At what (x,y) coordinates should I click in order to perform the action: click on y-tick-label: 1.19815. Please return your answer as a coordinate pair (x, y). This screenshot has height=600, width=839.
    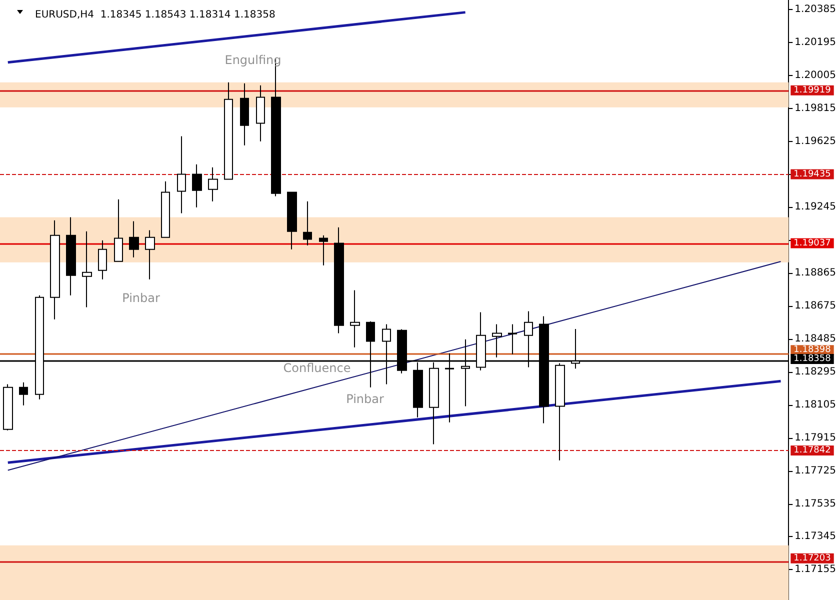
    Looking at the image, I should click on (815, 108).